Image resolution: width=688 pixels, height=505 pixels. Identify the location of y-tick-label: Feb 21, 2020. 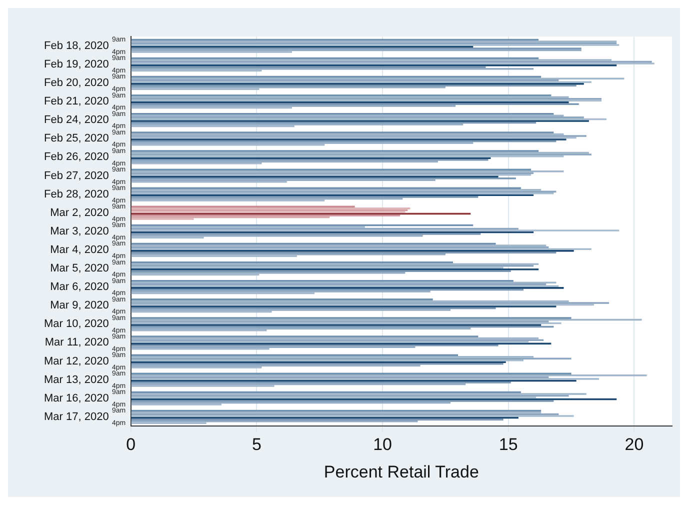
(76, 102).